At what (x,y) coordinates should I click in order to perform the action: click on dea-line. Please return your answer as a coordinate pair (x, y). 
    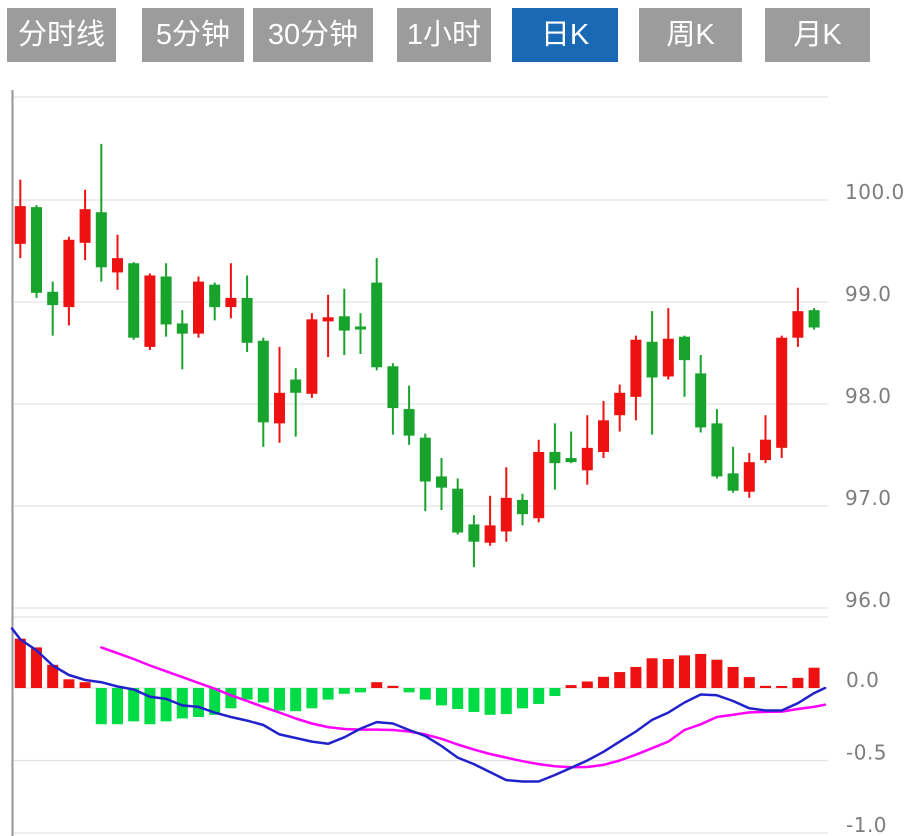
    Looking at the image, I should click on (463, 707).